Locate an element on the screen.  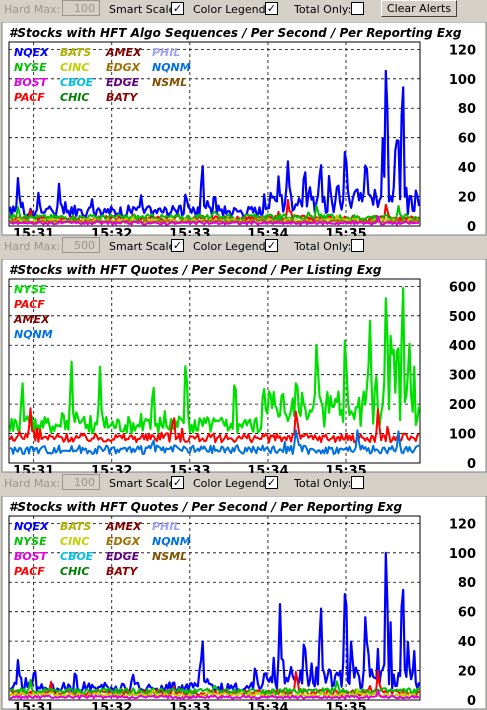
y-tick-label: 400 is located at coordinates (462, 346).